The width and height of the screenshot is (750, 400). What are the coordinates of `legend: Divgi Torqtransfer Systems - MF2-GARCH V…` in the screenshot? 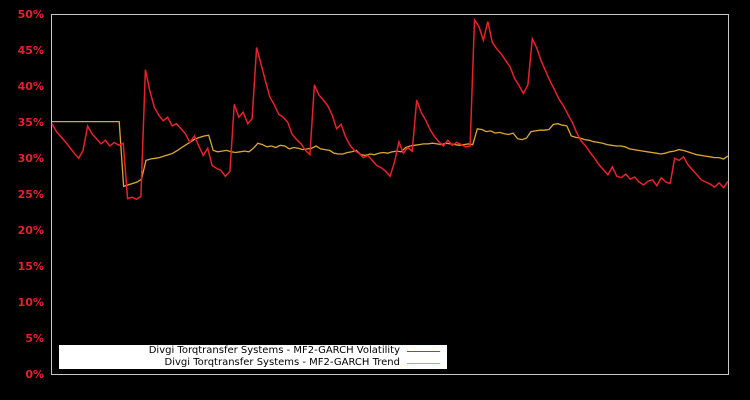 It's located at (253, 357).